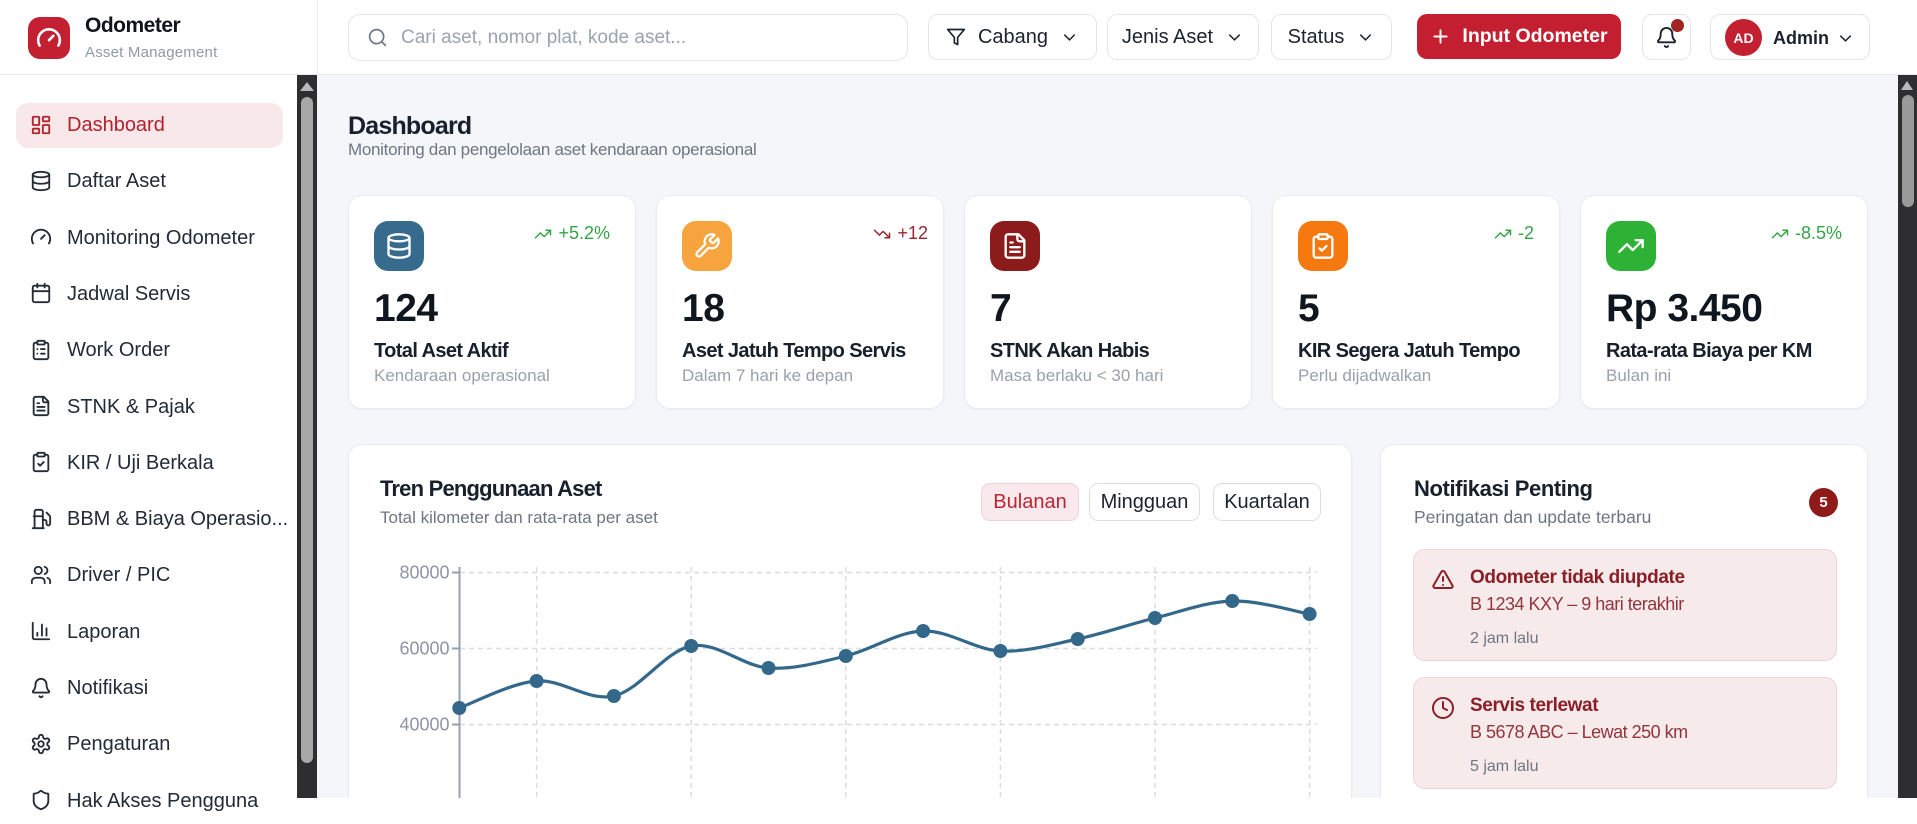  What do you see at coordinates (424, 573) in the screenshot?
I see `svg-text: 80000` at bounding box center [424, 573].